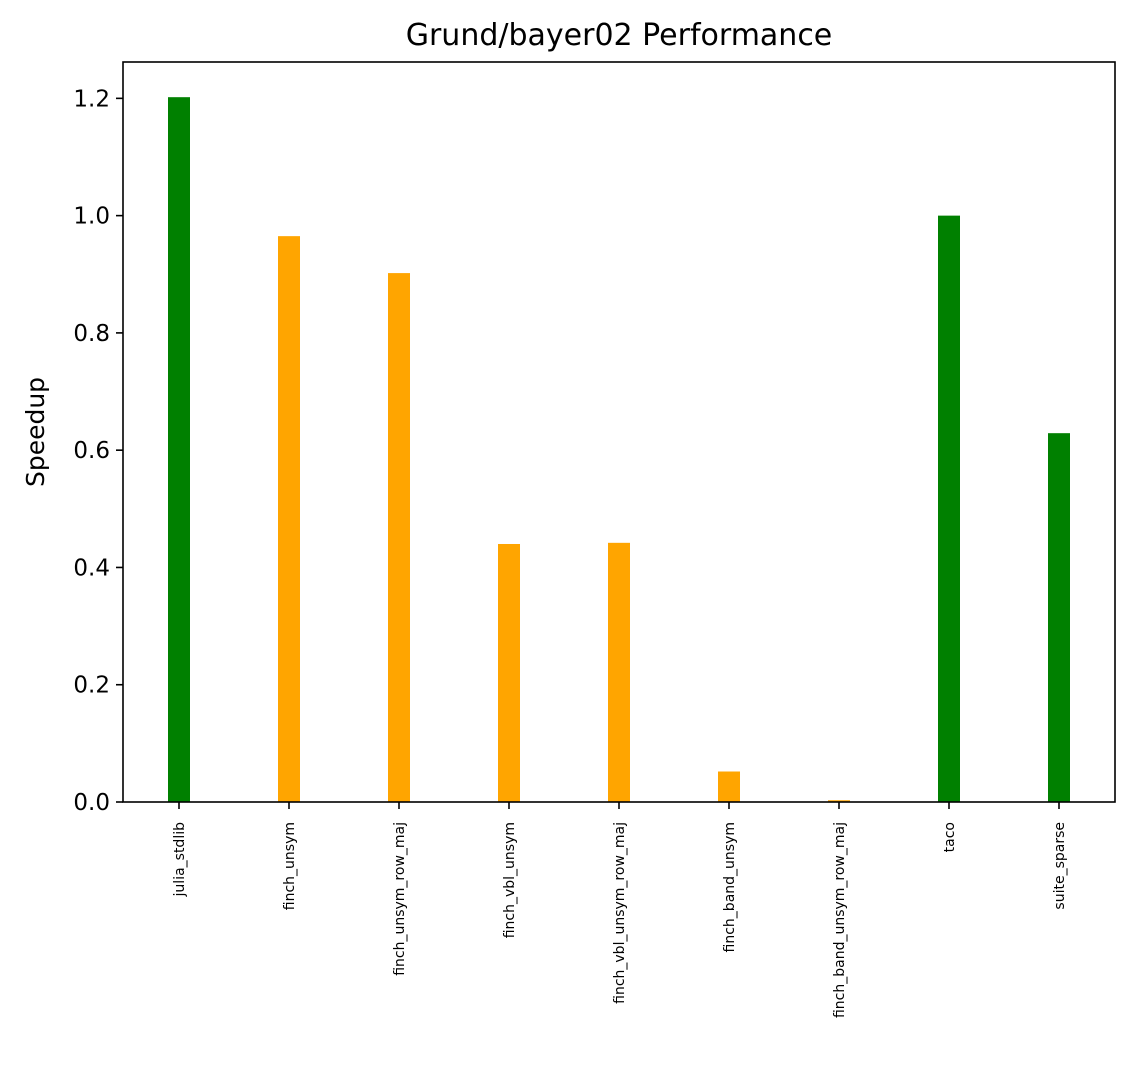 The image size is (1134, 1074). I want to click on x-tick-label: taco, so click(950, 837).